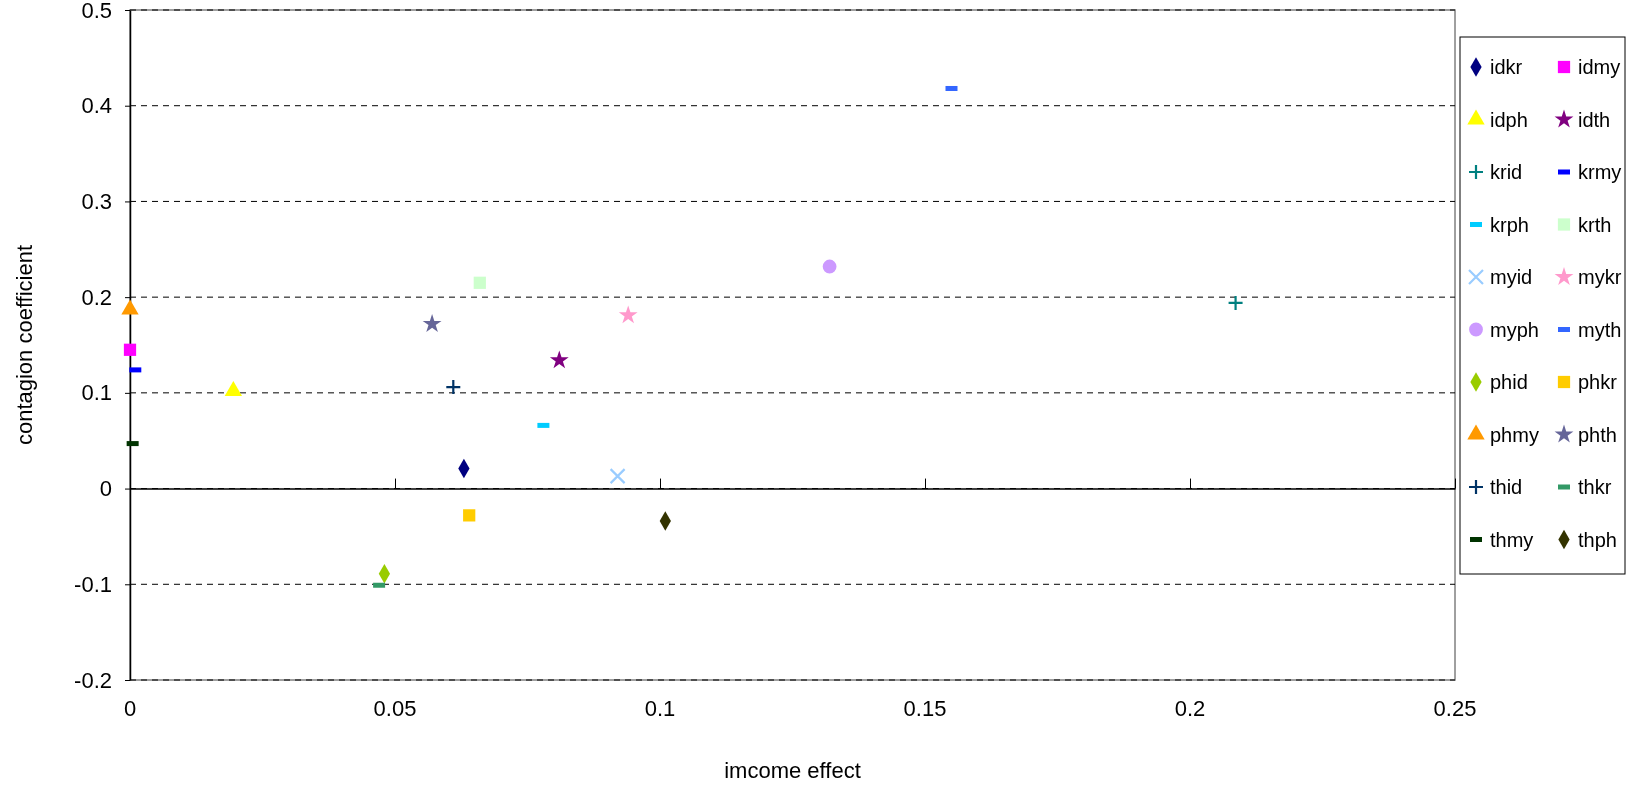 This screenshot has width=1644, height=786. What do you see at coordinates (395, 708) in the screenshot?
I see `x-tick-label: 0.05` at bounding box center [395, 708].